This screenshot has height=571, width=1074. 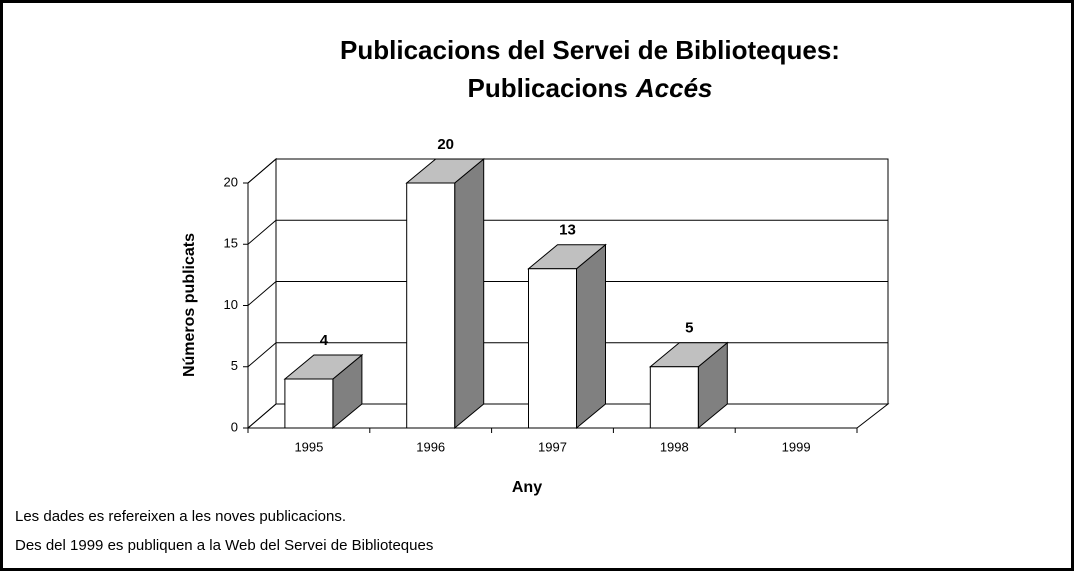 What do you see at coordinates (231, 304) in the screenshot?
I see `y-tick-label: 10` at bounding box center [231, 304].